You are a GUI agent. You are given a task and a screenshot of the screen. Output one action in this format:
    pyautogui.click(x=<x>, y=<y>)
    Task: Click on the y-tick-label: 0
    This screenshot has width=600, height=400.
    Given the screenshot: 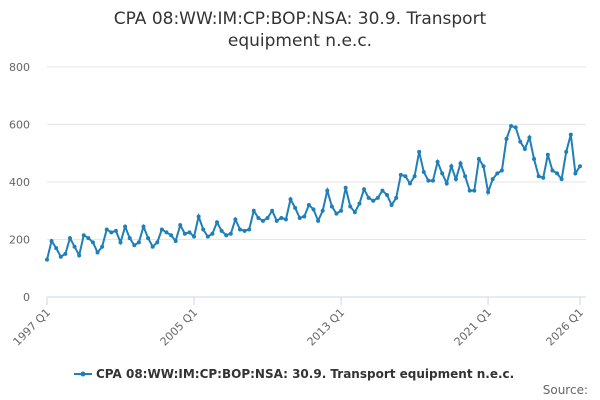 What is the action you would take?
    pyautogui.click(x=26, y=297)
    